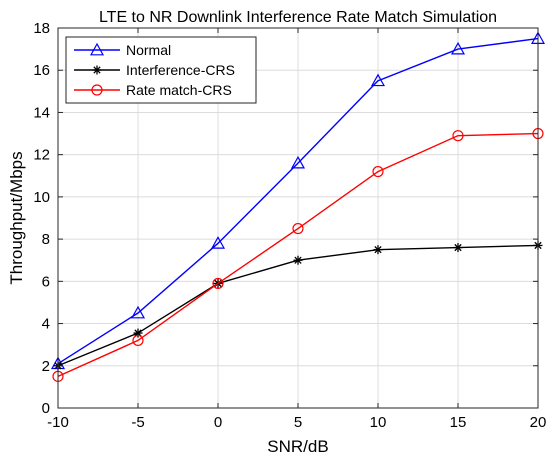 The width and height of the screenshot is (550, 460). Describe the element at coordinates (97, 49) in the screenshot. I see `legend-marker-triangle` at that location.